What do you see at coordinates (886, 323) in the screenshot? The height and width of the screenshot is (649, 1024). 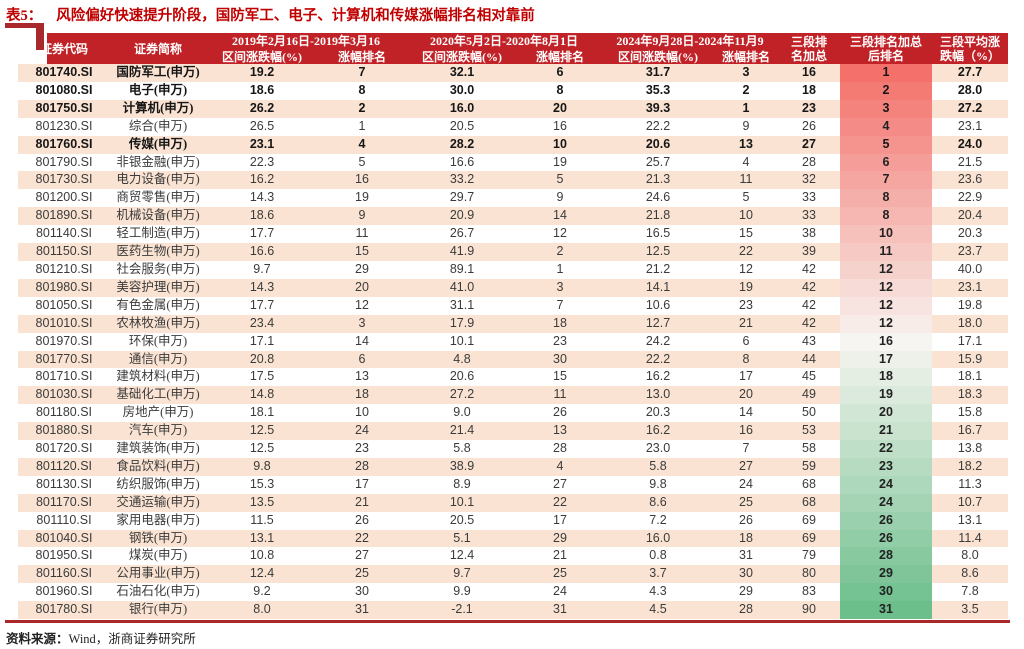 I see `cell-final-rank: 12` at bounding box center [886, 323].